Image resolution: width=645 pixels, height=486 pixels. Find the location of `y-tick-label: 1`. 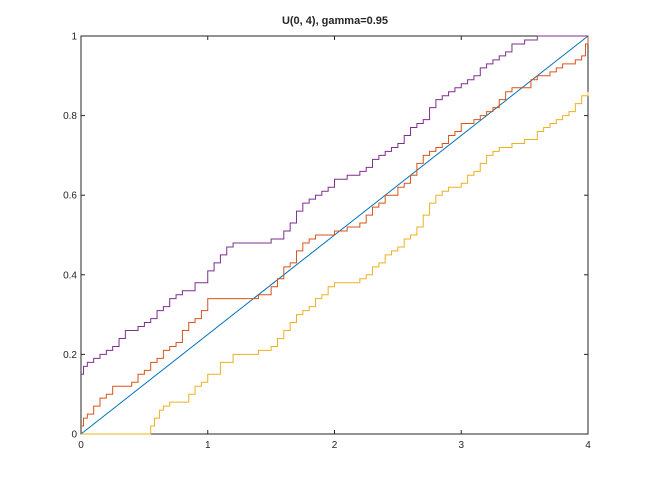

y-tick-label: 1 is located at coordinates (74, 37).